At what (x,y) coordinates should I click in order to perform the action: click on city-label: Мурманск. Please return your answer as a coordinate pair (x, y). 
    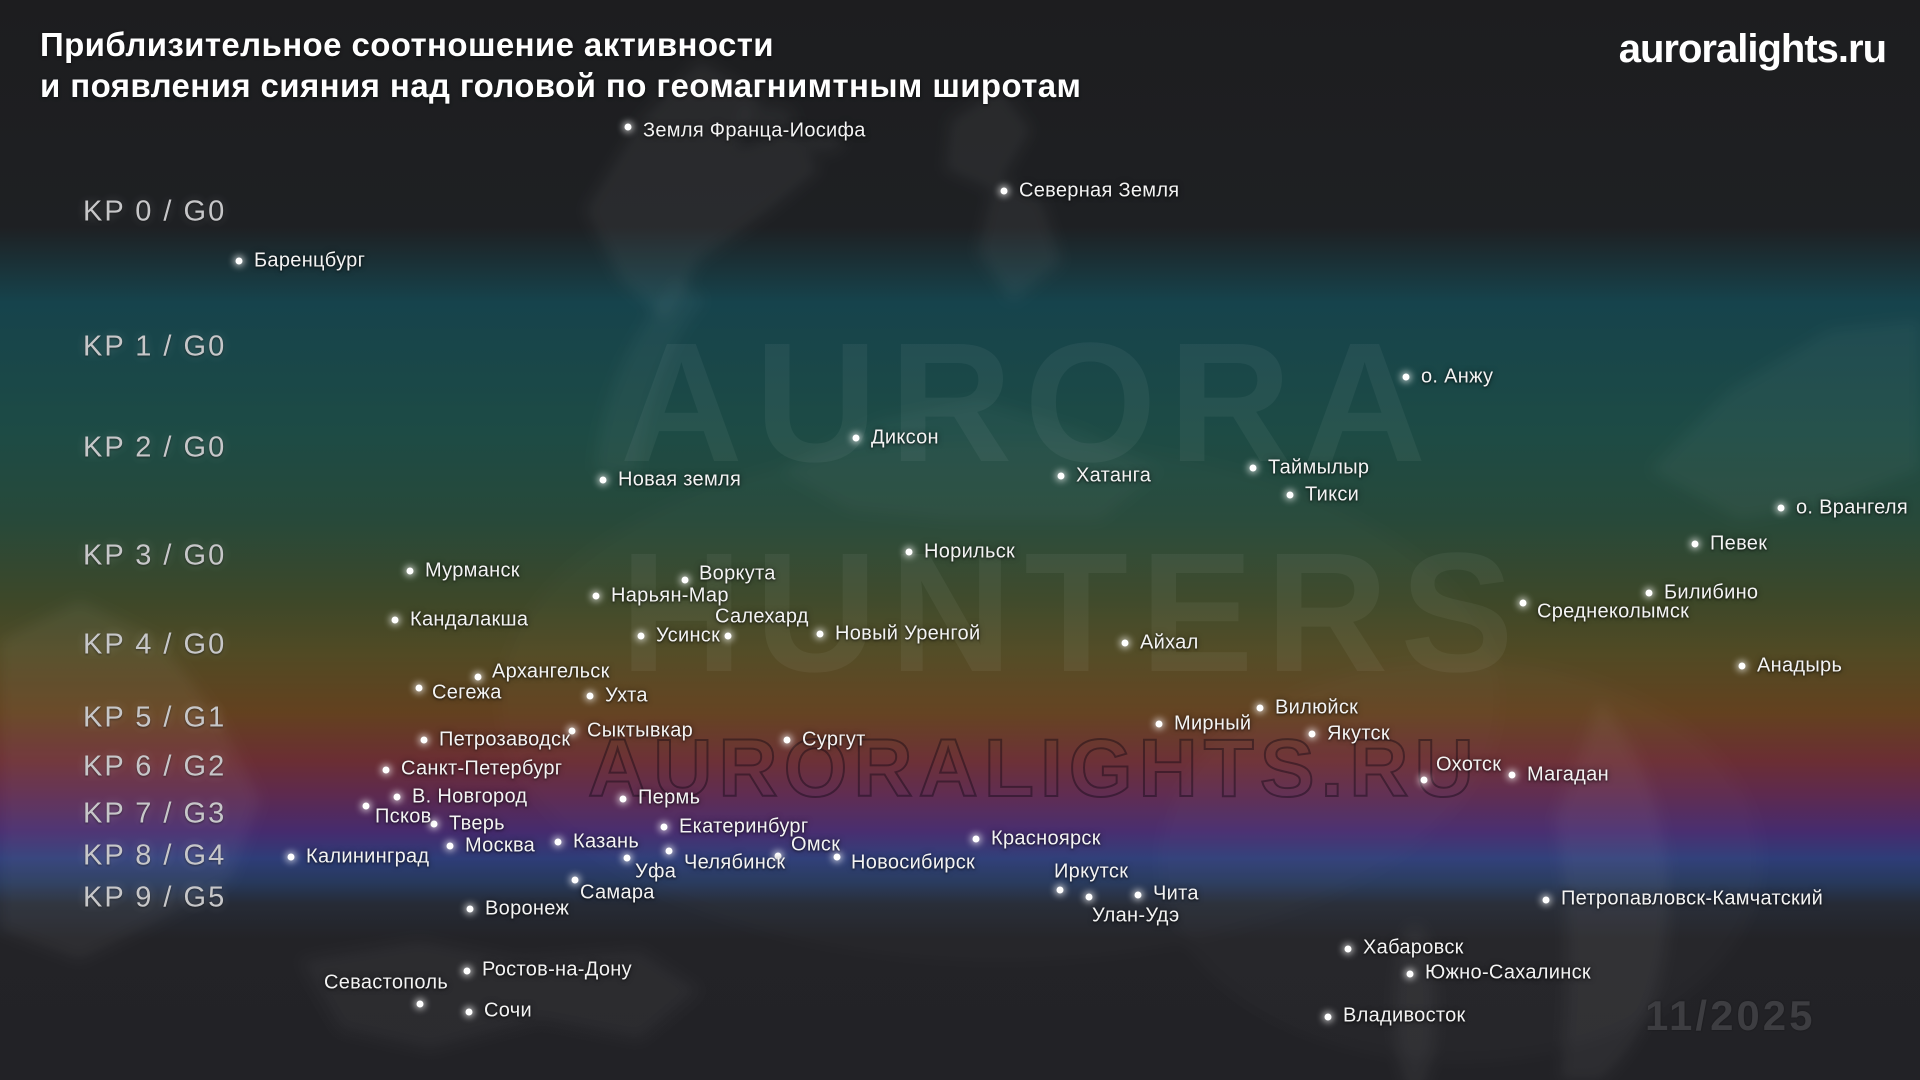
    Looking at the image, I should click on (472, 570).